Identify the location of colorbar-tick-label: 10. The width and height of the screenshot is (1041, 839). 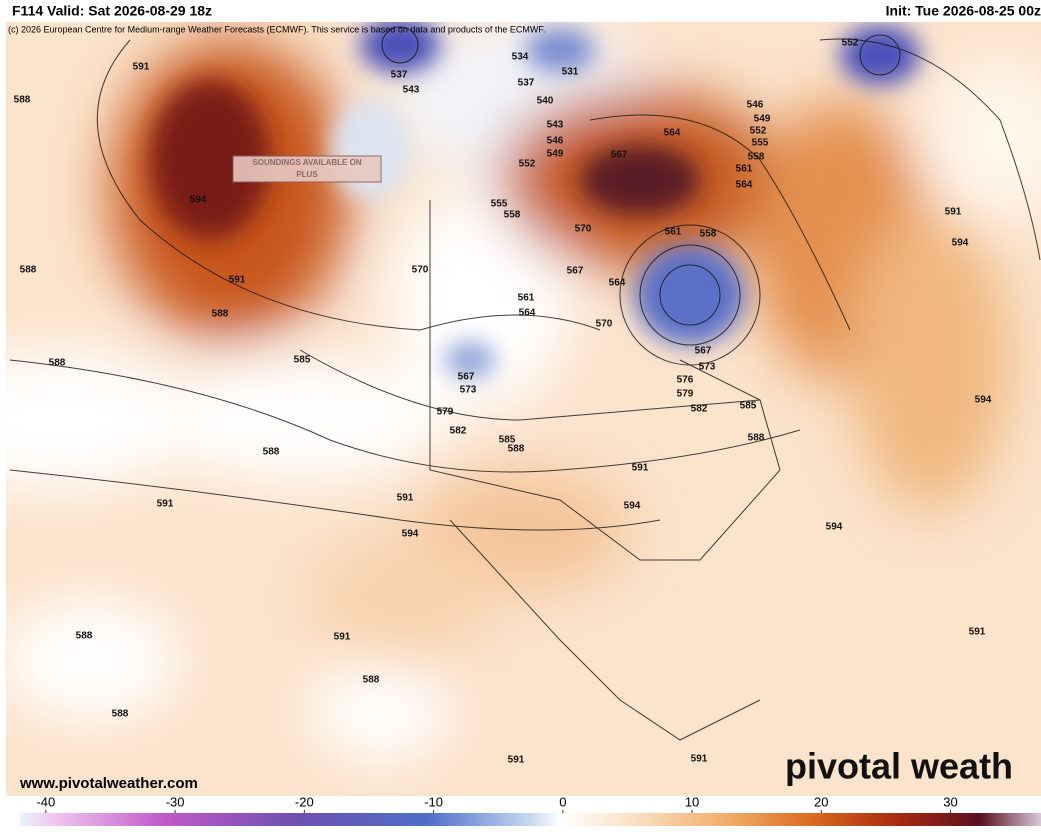
(692, 801).